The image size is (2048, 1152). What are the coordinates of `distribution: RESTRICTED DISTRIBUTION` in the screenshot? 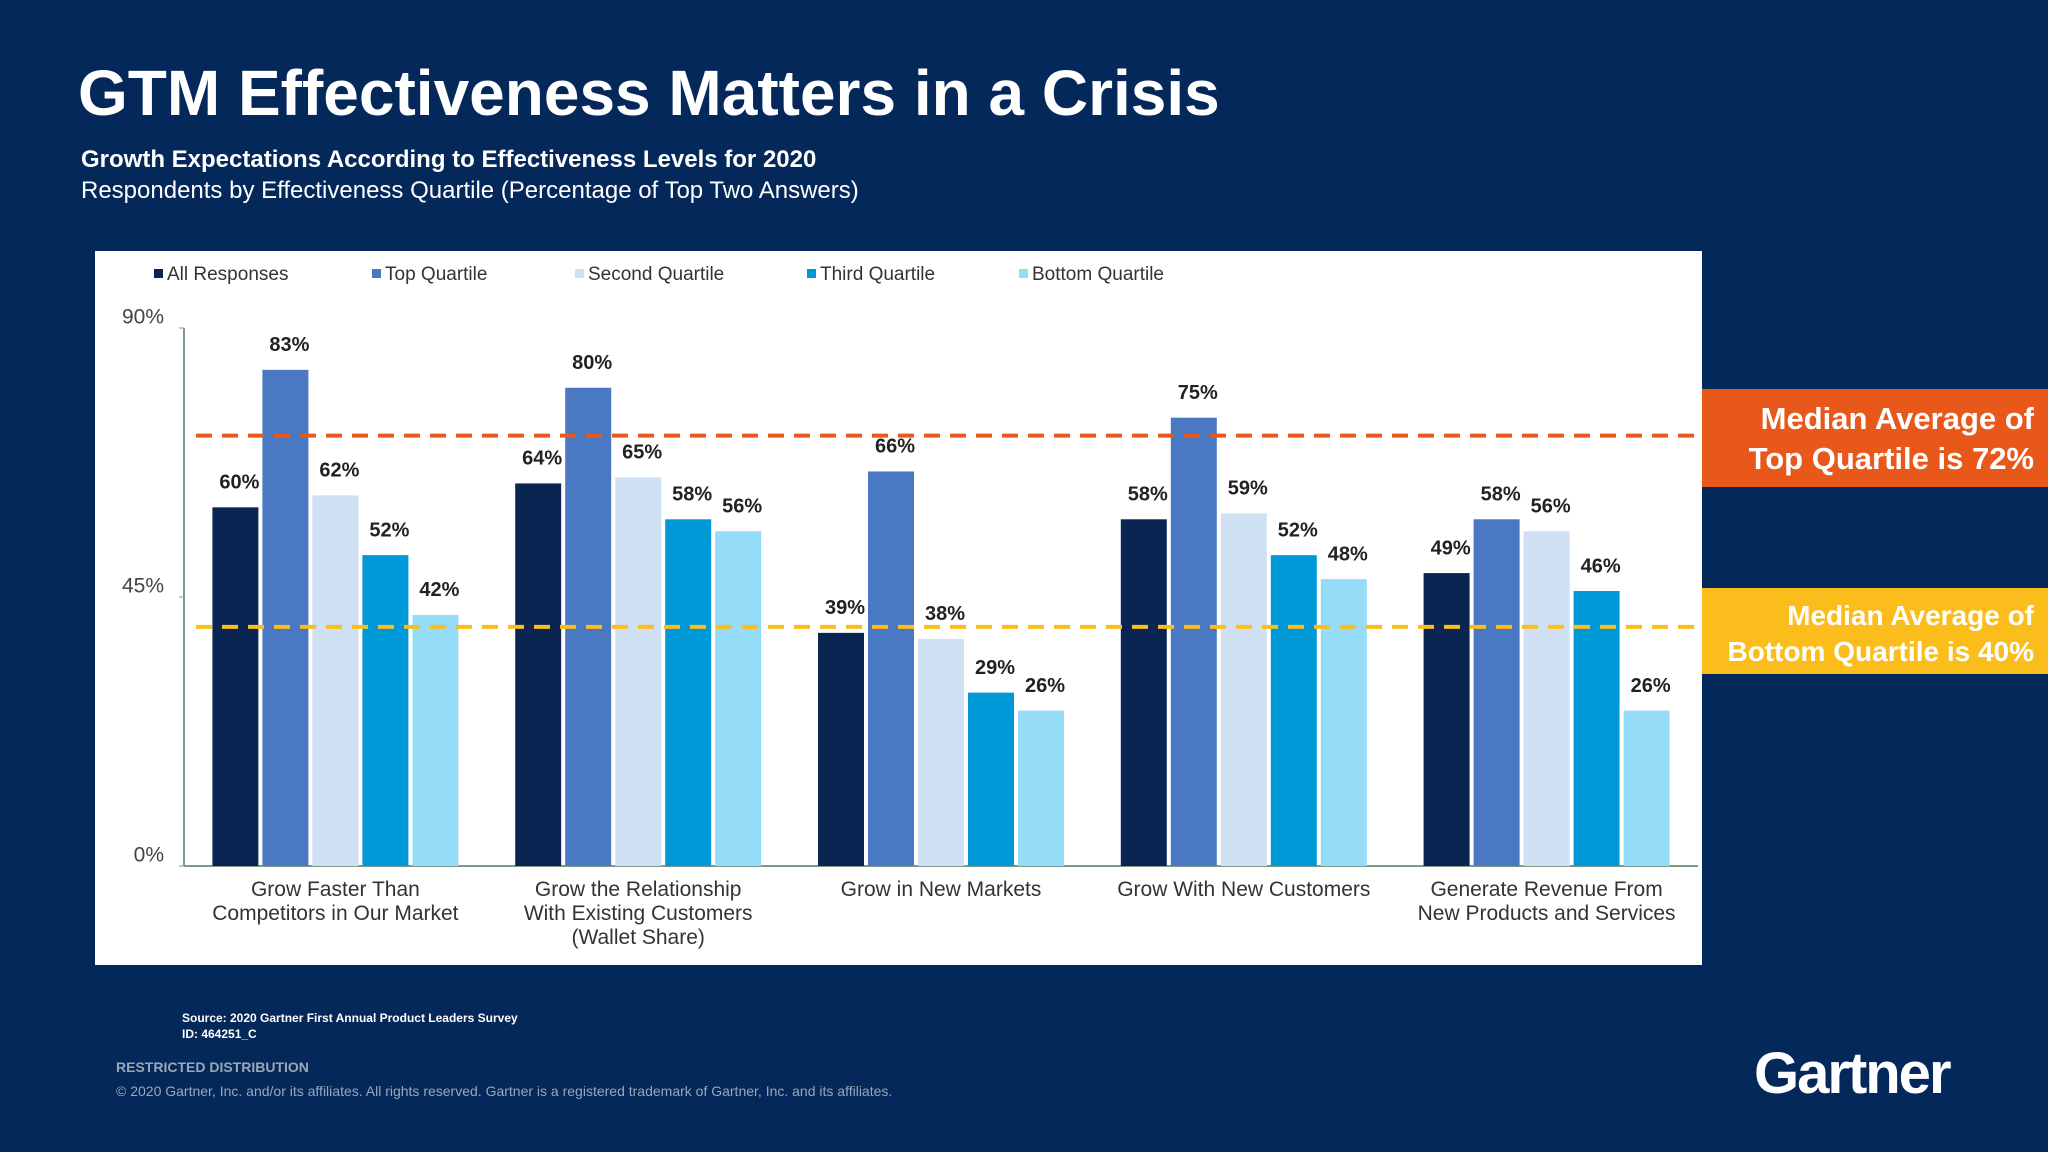 It's located at (212, 1067).